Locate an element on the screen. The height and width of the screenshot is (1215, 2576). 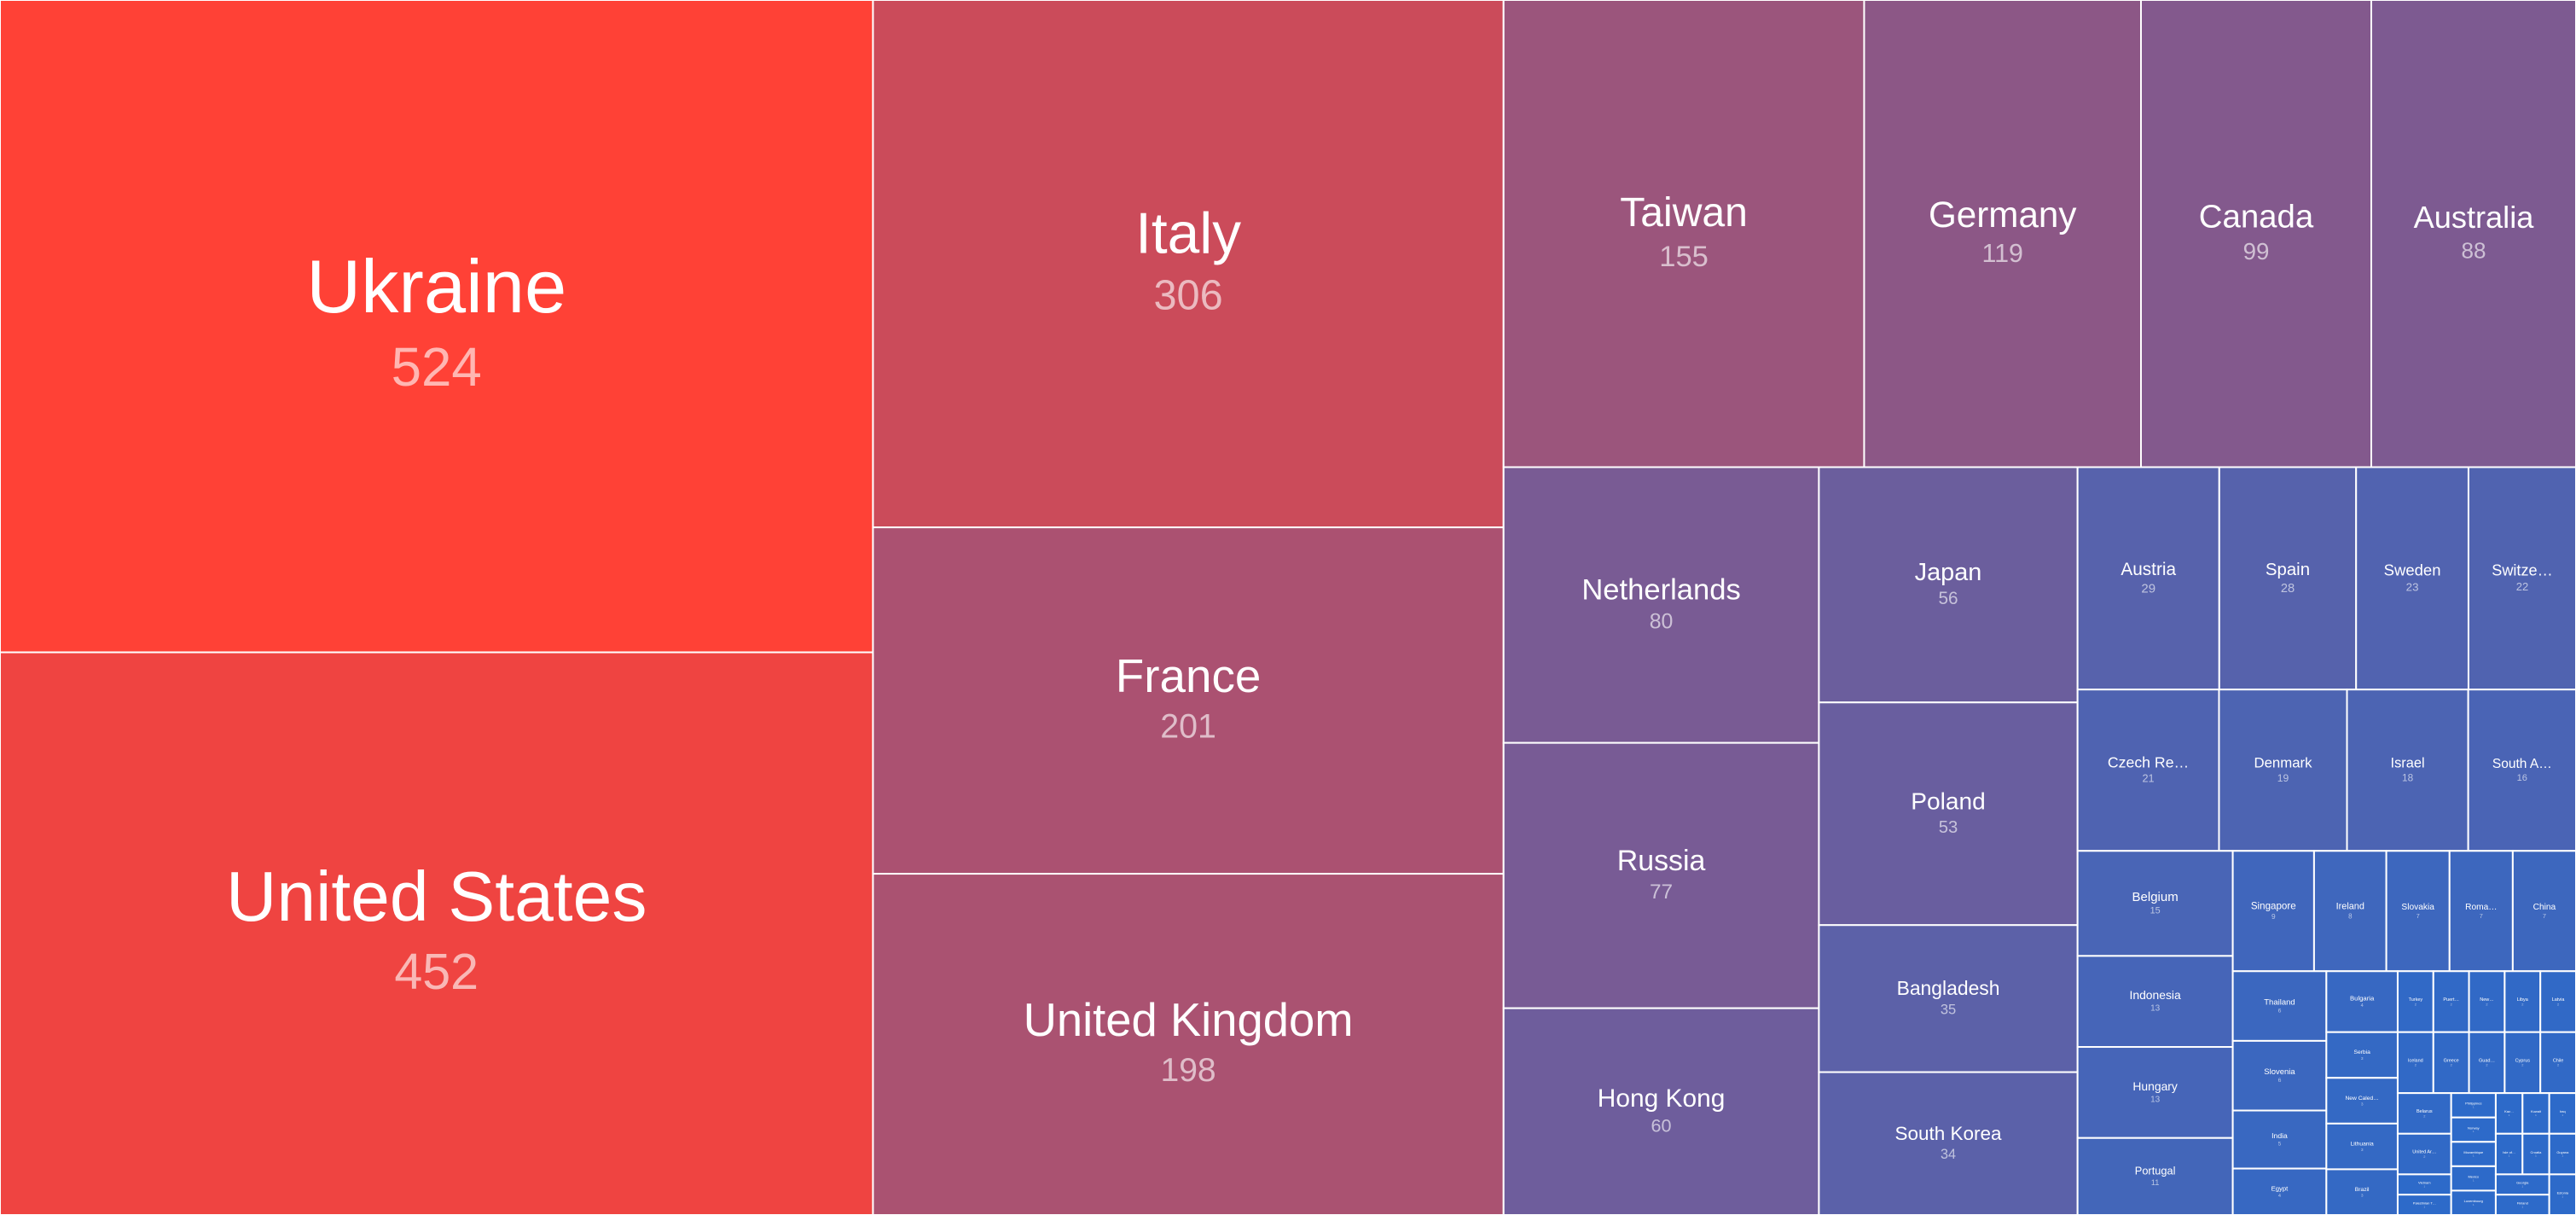
tile-label: United Kingdom is located at coordinates (1189, 1020).